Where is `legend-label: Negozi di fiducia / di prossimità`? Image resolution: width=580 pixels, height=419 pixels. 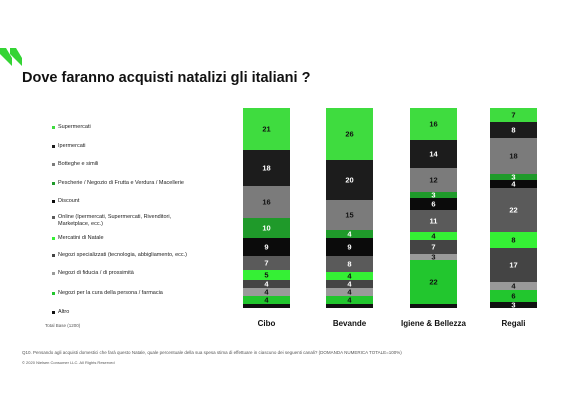
legend-label: Negozi di fiducia / di prossimità is located at coordinates (96, 273).